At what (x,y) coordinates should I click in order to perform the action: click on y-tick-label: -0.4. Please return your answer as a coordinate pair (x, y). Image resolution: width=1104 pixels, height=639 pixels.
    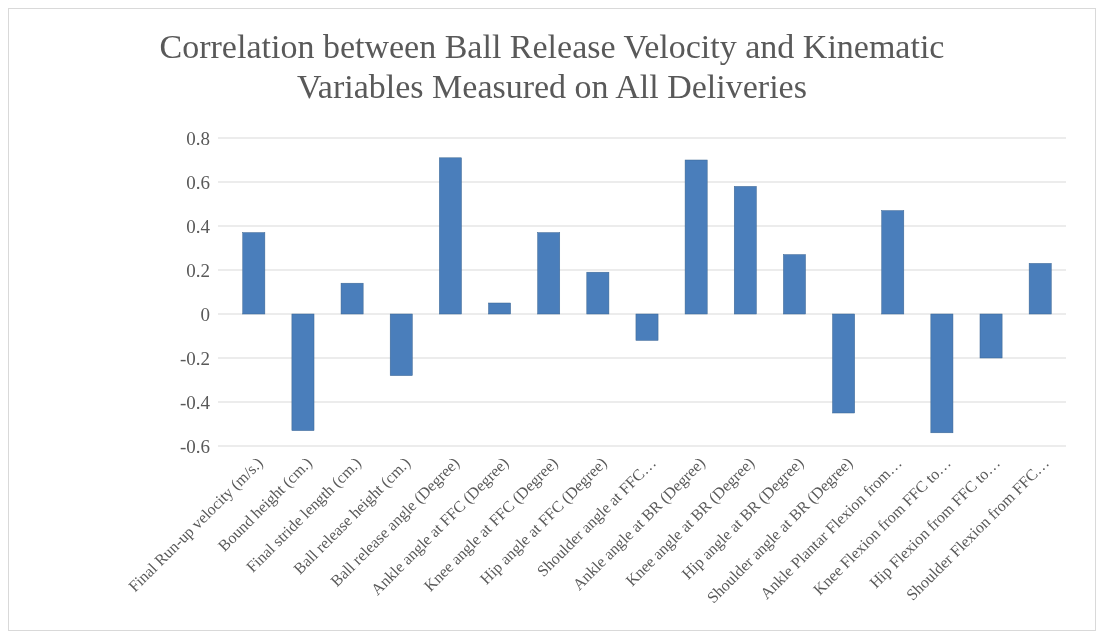
    Looking at the image, I should click on (195, 402).